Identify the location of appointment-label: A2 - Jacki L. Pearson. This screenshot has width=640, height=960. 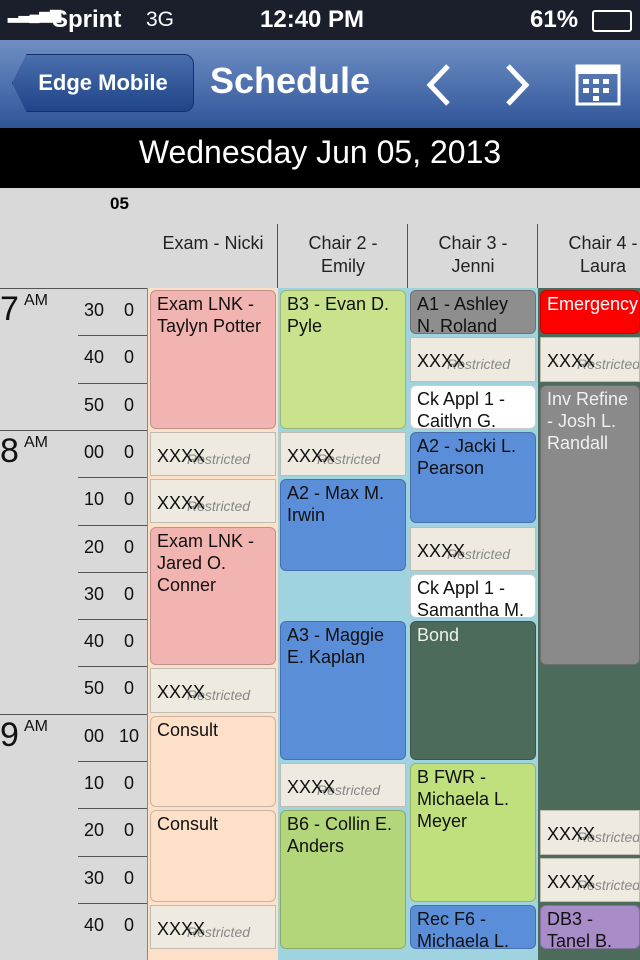
(467, 456).